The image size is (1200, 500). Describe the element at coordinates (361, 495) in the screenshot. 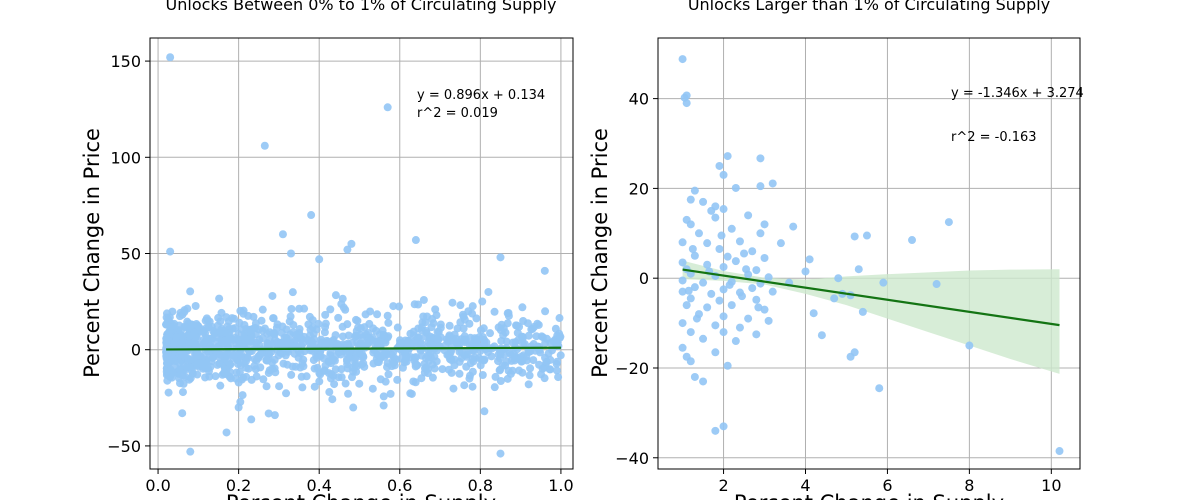

I see `left-chart-xlabel: Percent Change in Supply` at that location.